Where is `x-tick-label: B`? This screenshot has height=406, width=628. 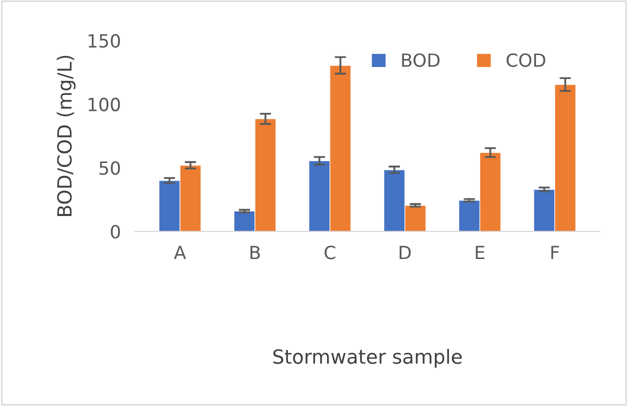
x-tick-label: B is located at coordinates (255, 253).